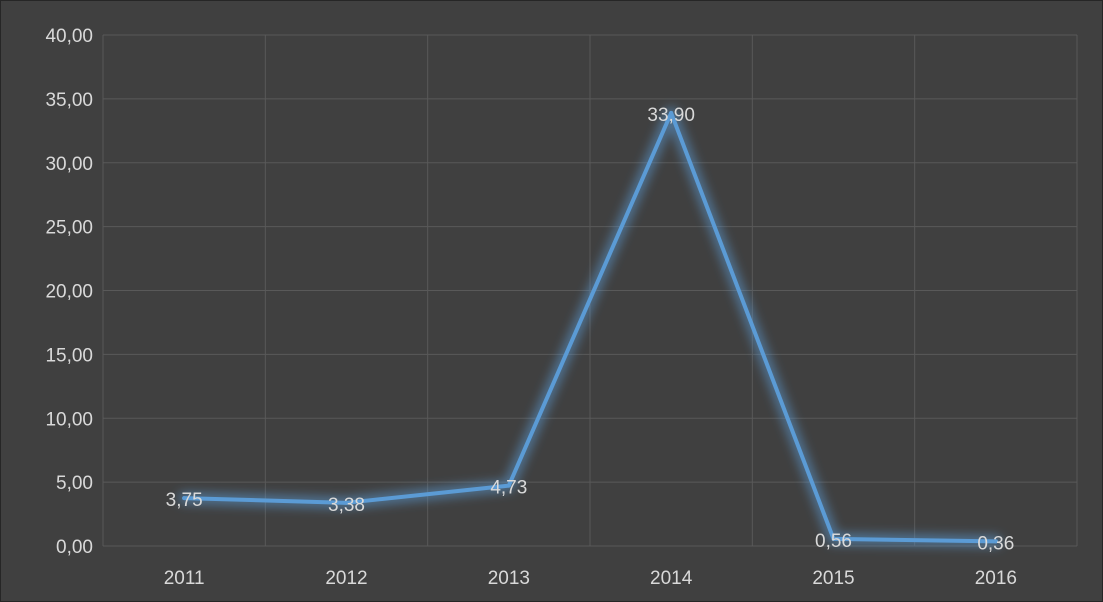 Image resolution: width=1103 pixels, height=602 pixels. What do you see at coordinates (671, 578) in the screenshot?
I see `x-tick-label: 2014` at bounding box center [671, 578].